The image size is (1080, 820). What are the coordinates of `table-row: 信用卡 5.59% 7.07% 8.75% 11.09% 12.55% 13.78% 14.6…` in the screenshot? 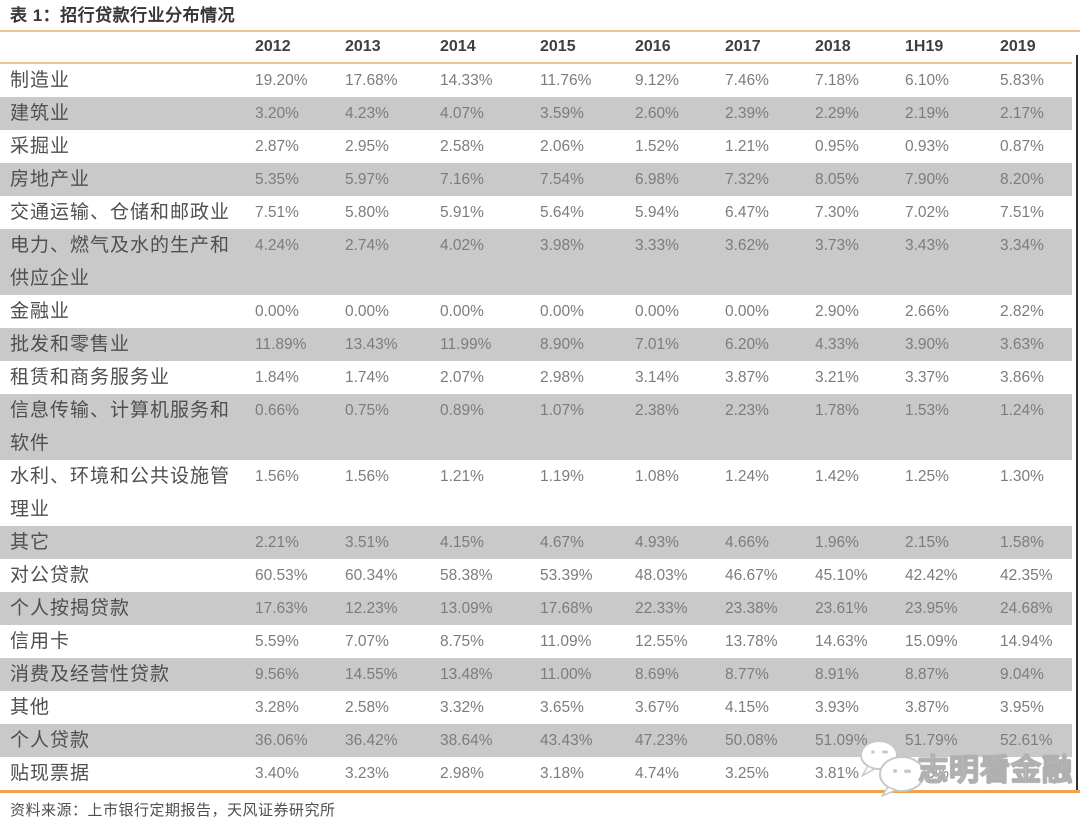 It's located at (536, 641).